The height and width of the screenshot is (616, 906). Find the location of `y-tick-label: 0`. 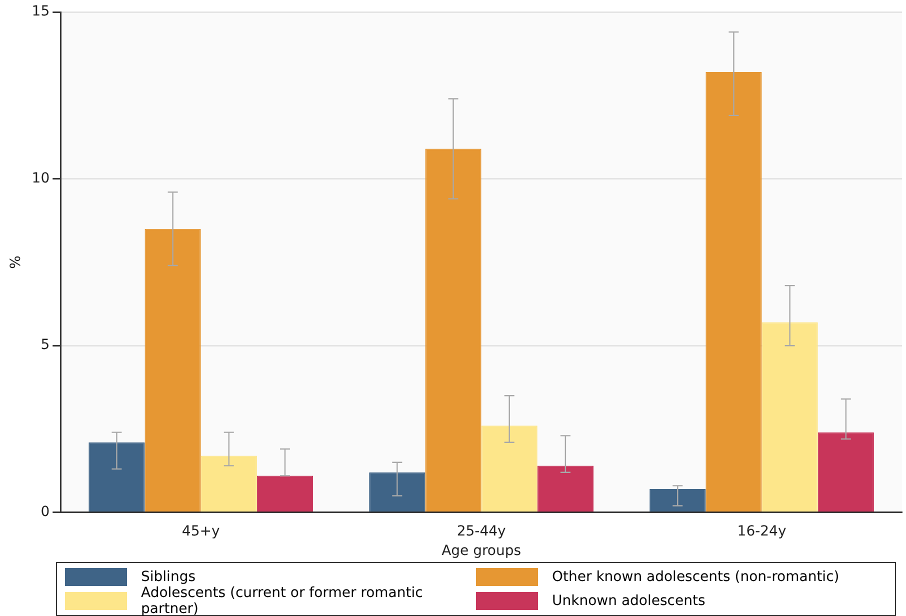

y-tick-label: 0 is located at coordinates (45, 512).